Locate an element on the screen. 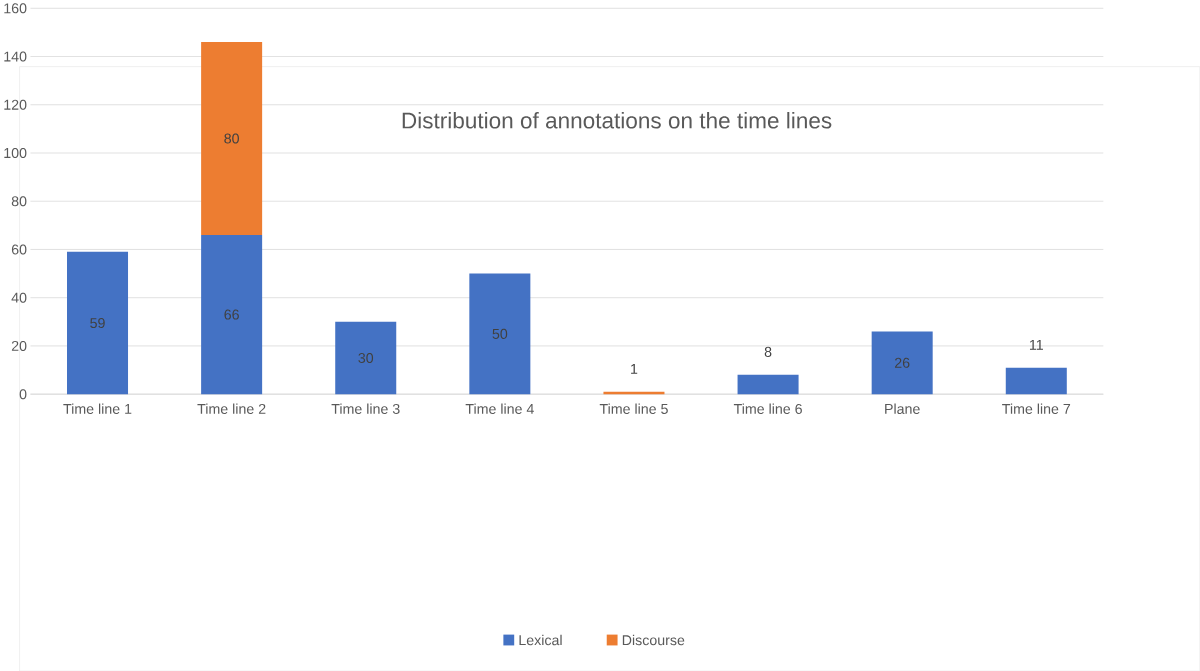 This screenshot has width=1200, height=671. data-label: 66 is located at coordinates (231, 314).